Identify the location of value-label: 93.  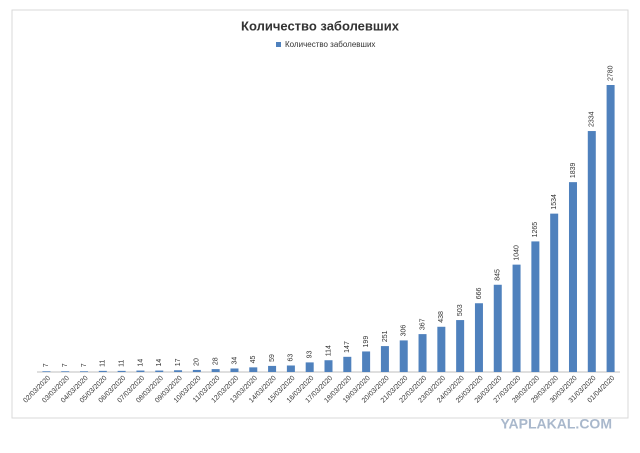
(310, 355).